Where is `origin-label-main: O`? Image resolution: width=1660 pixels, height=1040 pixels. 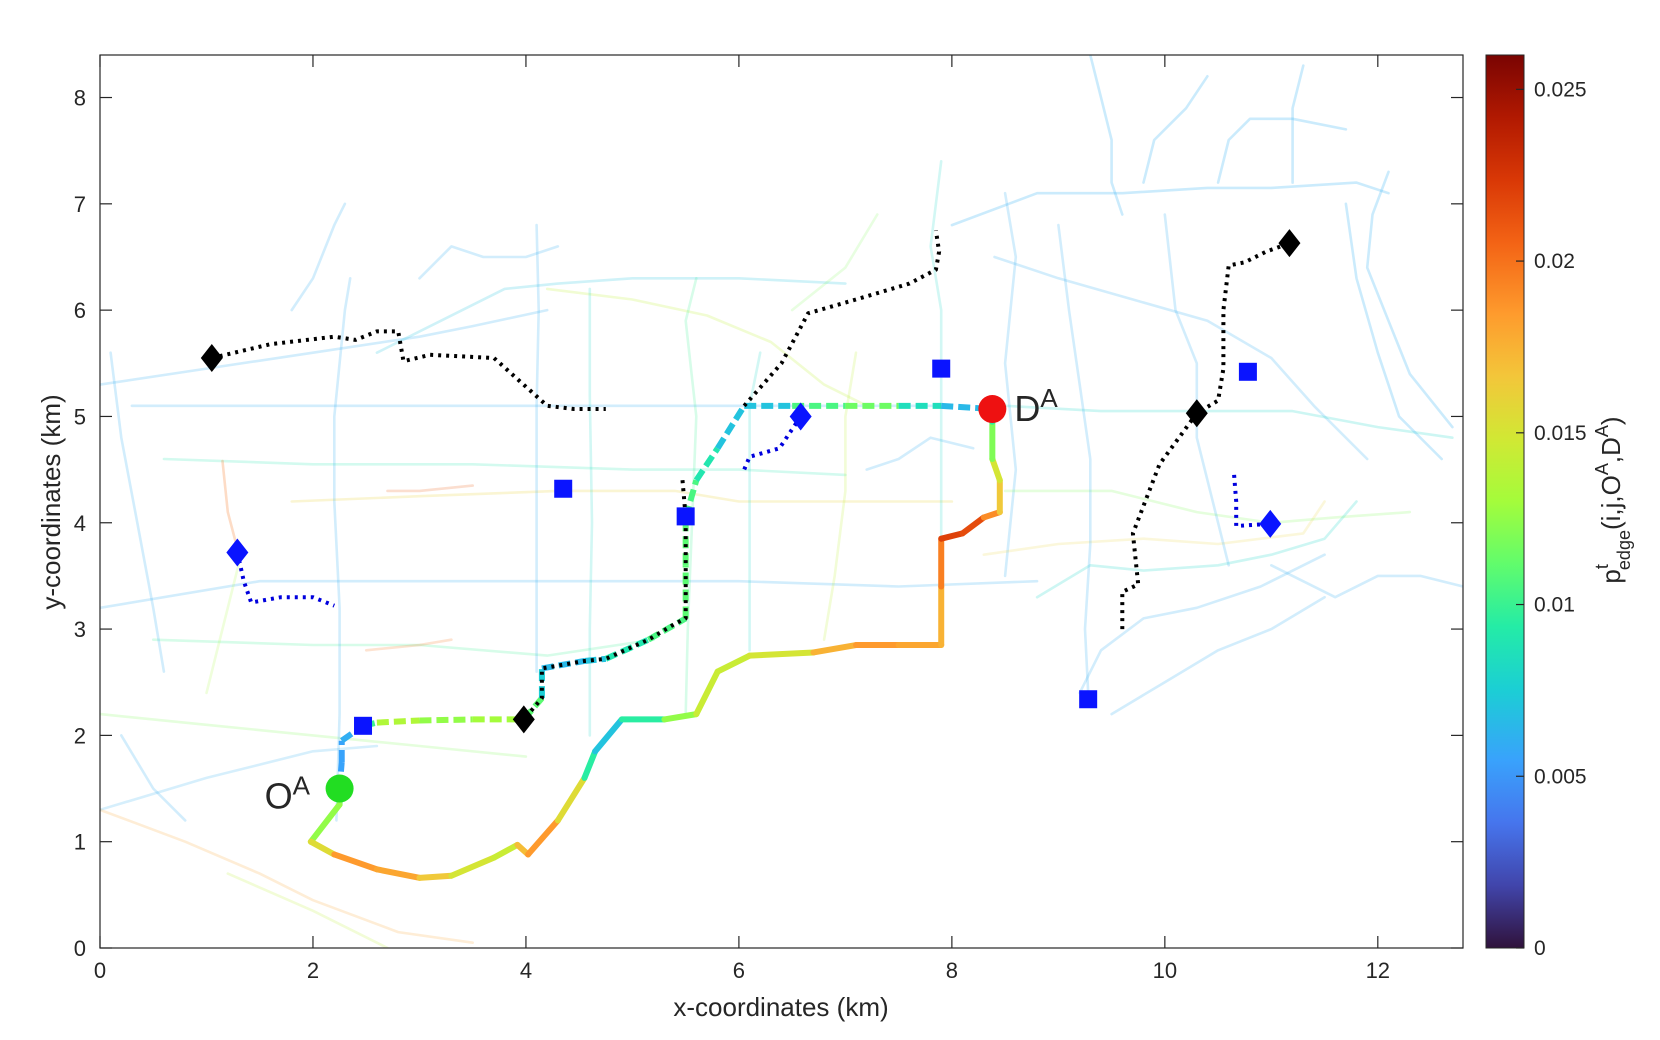
origin-label-main: O is located at coordinates (279, 796).